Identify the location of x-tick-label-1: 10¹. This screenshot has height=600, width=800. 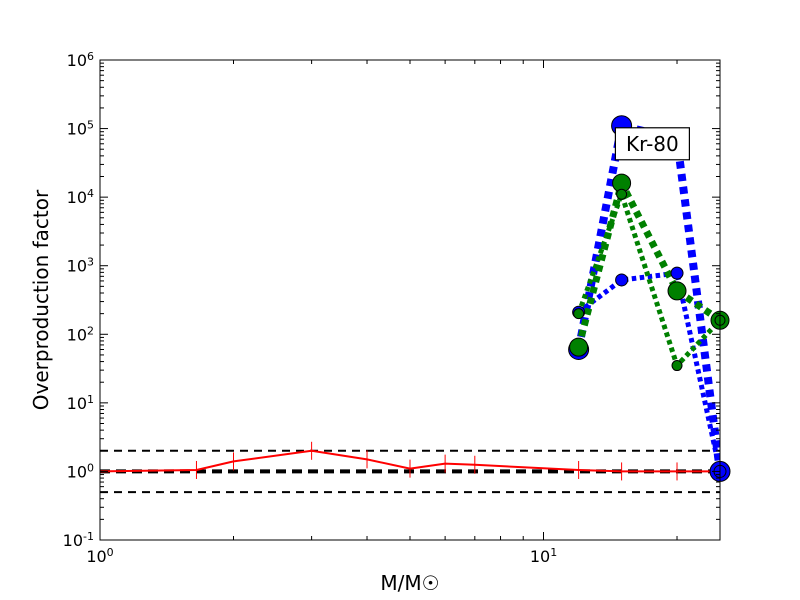
(543, 556).